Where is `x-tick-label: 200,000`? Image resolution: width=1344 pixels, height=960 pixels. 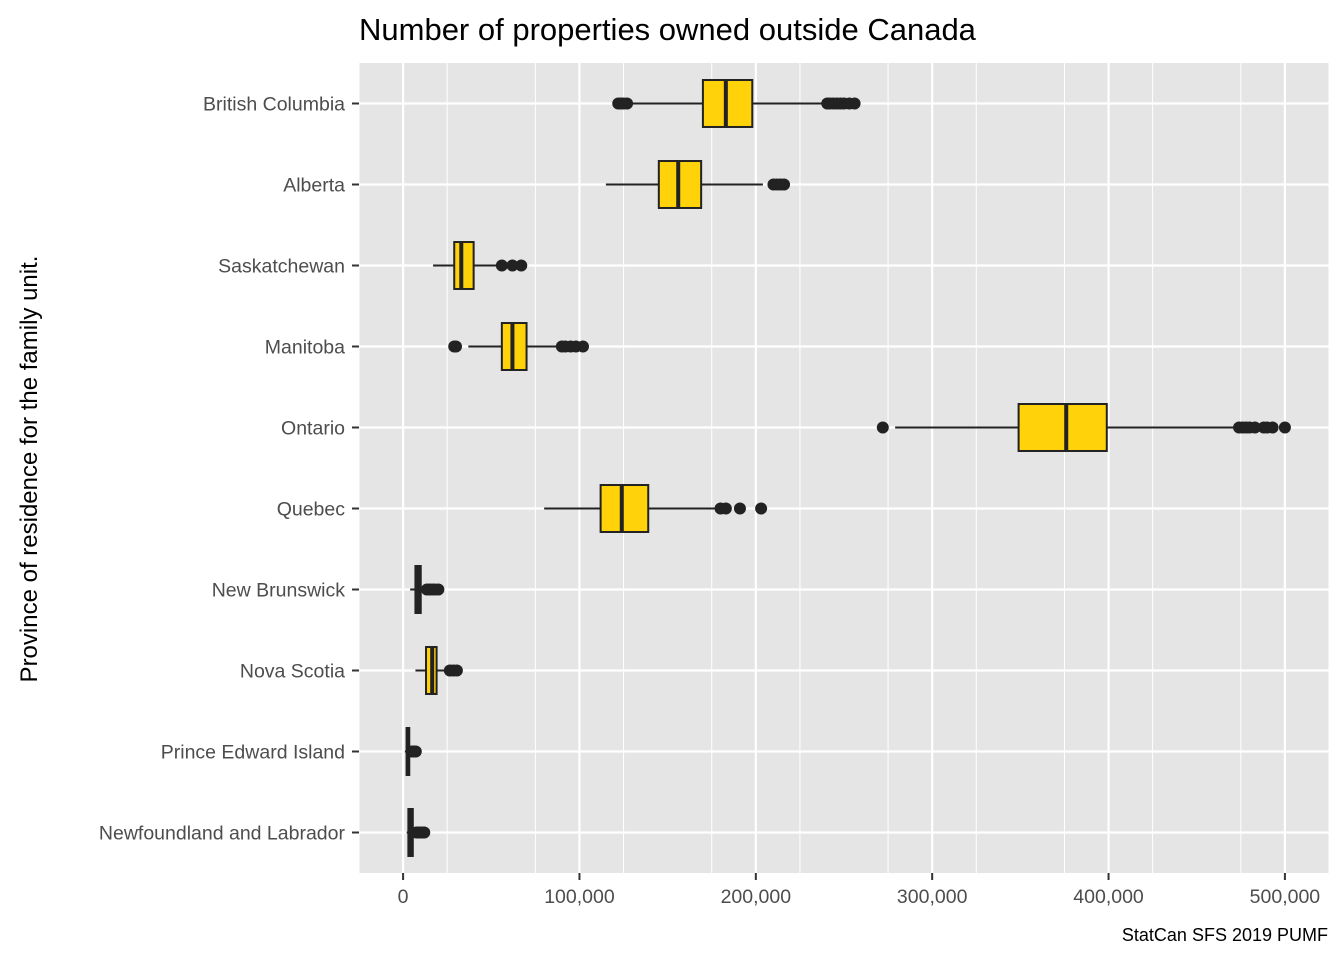 x-tick-label: 200,000 is located at coordinates (756, 897).